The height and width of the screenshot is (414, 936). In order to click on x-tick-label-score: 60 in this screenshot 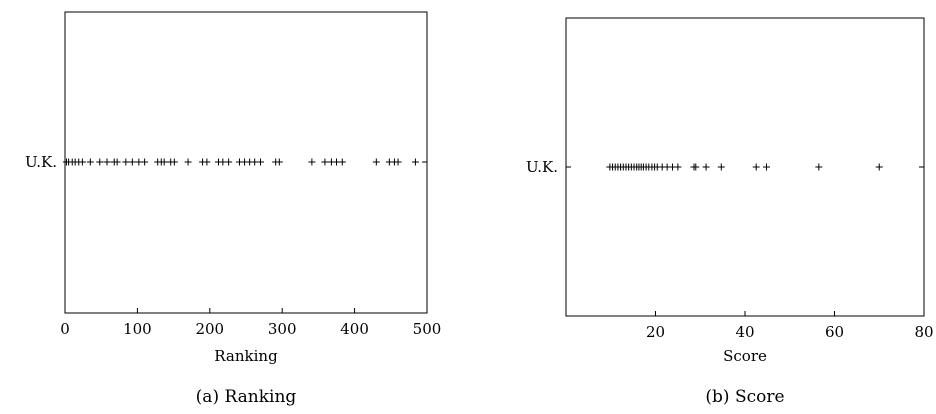, I will do `click(834, 332)`.